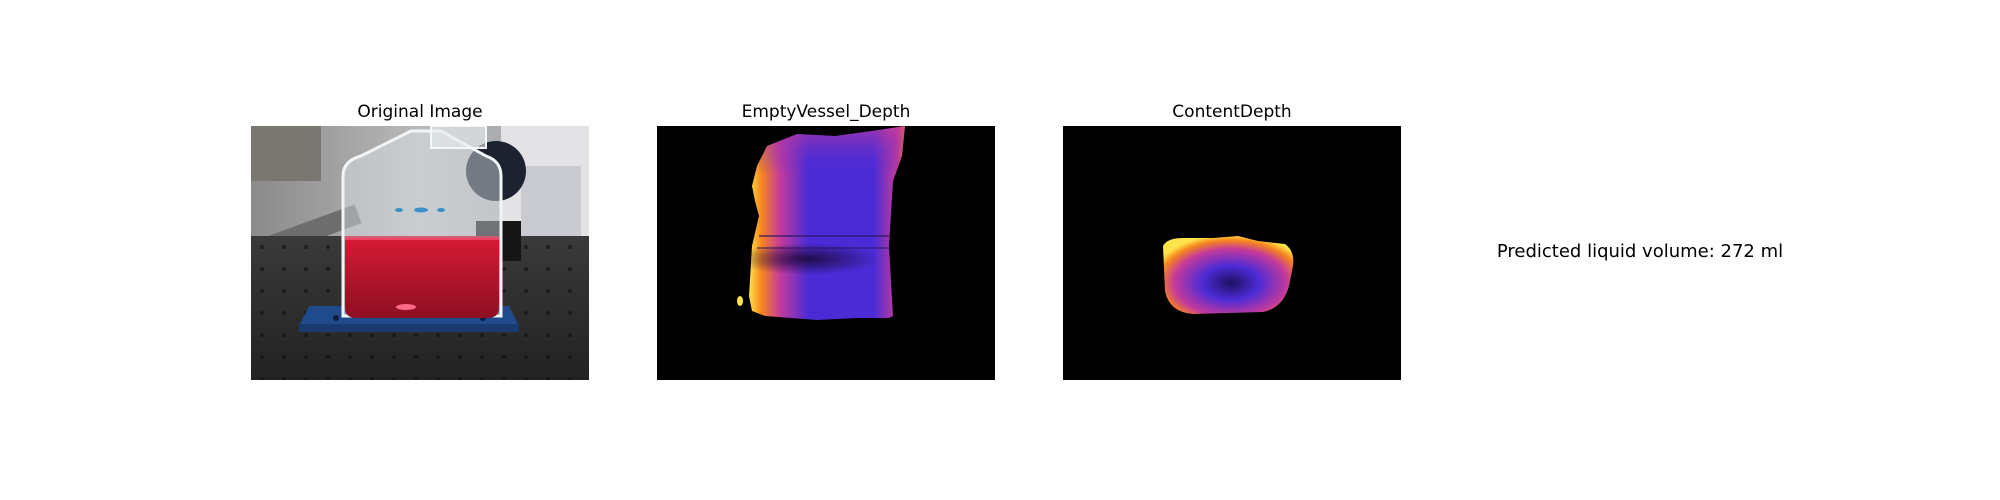 The width and height of the screenshot is (2000, 500). I want to click on empty-vessel-depth-title: EmptyVessel_Depth, so click(826, 112).